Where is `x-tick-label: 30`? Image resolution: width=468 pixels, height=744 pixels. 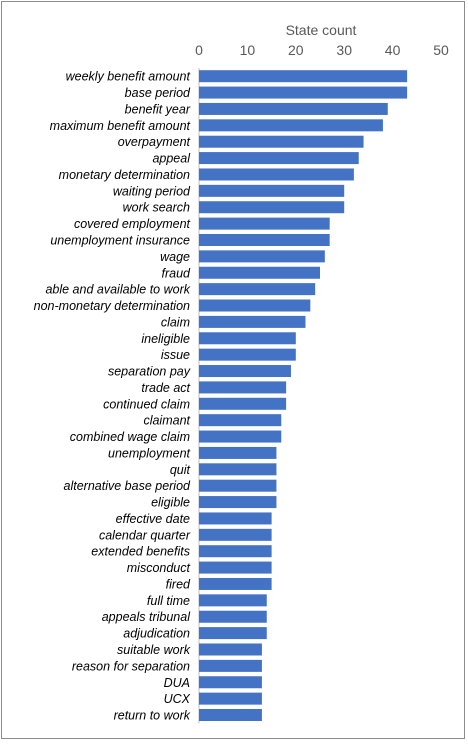
x-tick-label: 30 is located at coordinates (344, 50).